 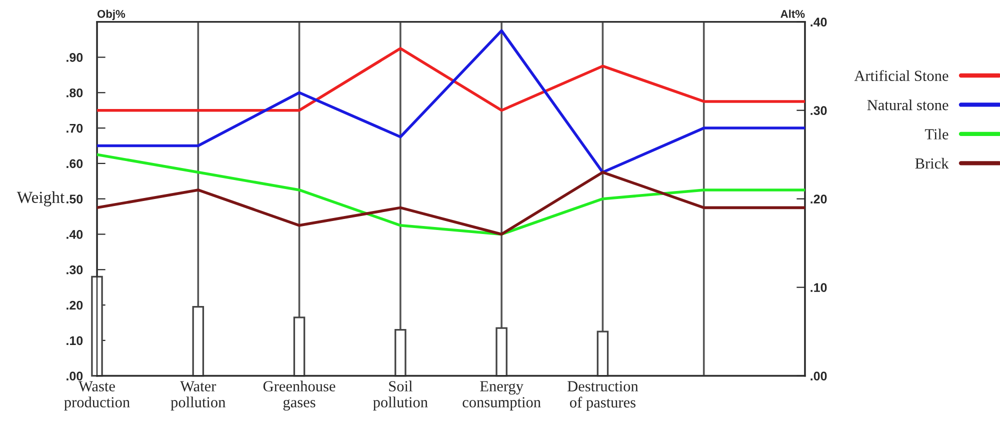 What do you see at coordinates (74, 376) in the screenshot?
I see `y-tick-label: .00` at bounding box center [74, 376].